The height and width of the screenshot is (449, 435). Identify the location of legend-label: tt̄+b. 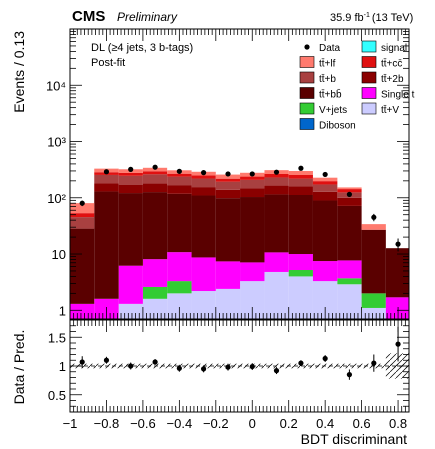
(327, 79).